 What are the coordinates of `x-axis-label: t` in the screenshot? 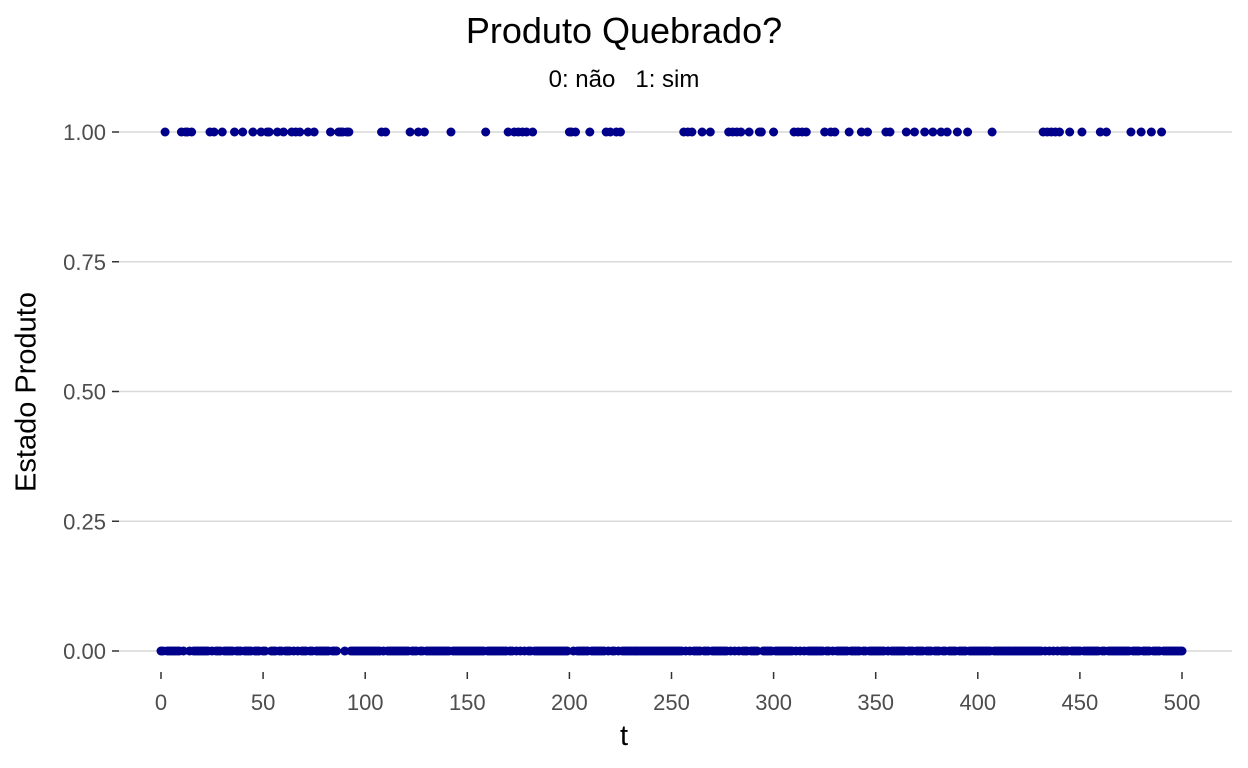 It's located at (624, 736).